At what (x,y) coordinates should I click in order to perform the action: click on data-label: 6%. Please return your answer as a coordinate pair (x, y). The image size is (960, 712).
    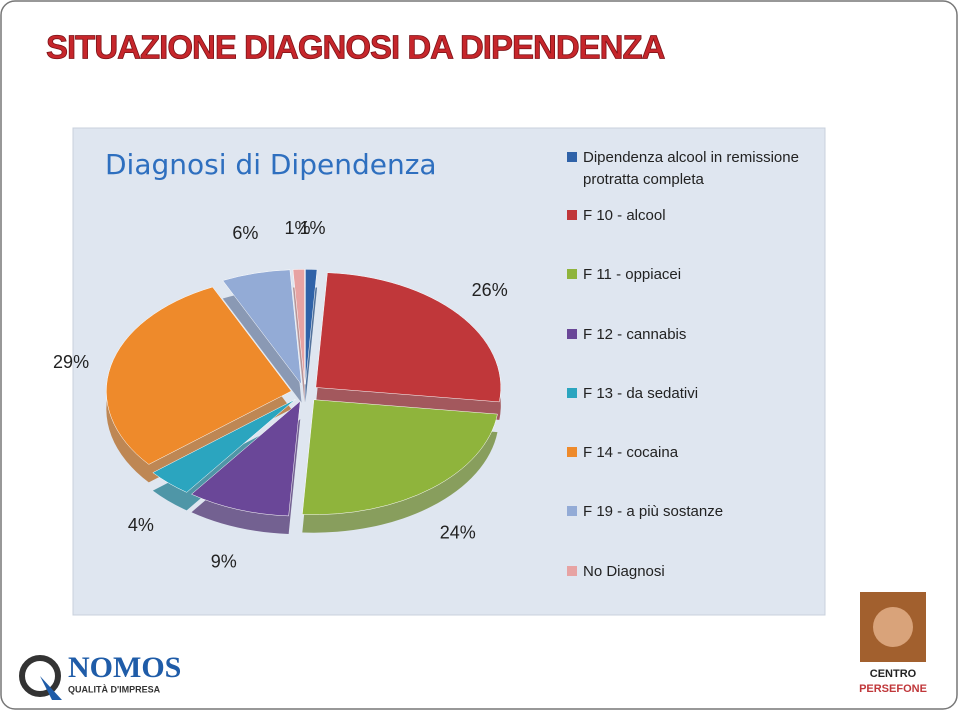
    Looking at the image, I should click on (245, 233).